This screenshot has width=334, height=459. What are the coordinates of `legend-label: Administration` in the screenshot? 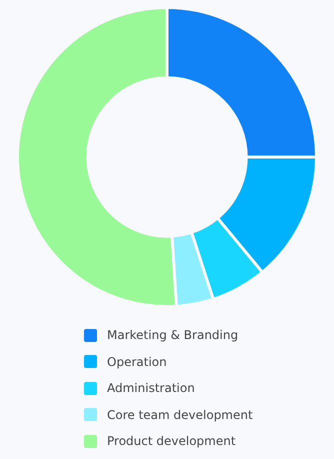 It's located at (151, 388).